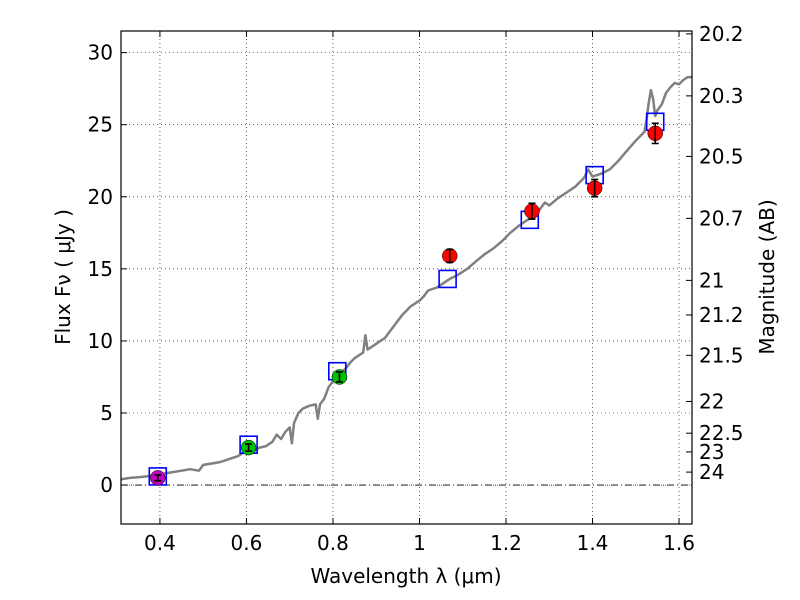 This screenshot has width=800, height=600. I want to click on y-tick-label: 25, so click(100, 125).